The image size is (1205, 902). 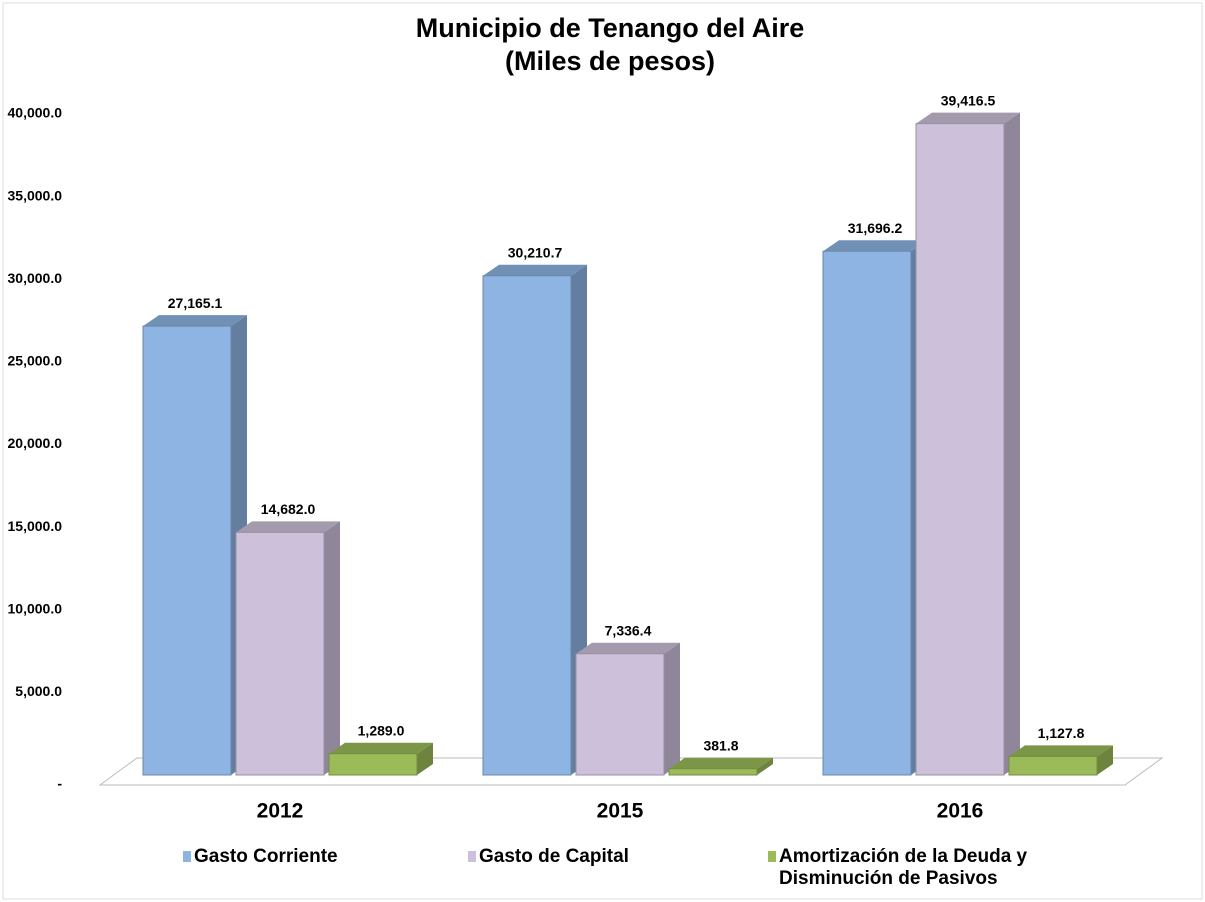 What do you see at coordinates (610, 28) in the screenshot?
I see `chart-title: Municipio de Tenango del Aire` at bounding box center [610, 28].